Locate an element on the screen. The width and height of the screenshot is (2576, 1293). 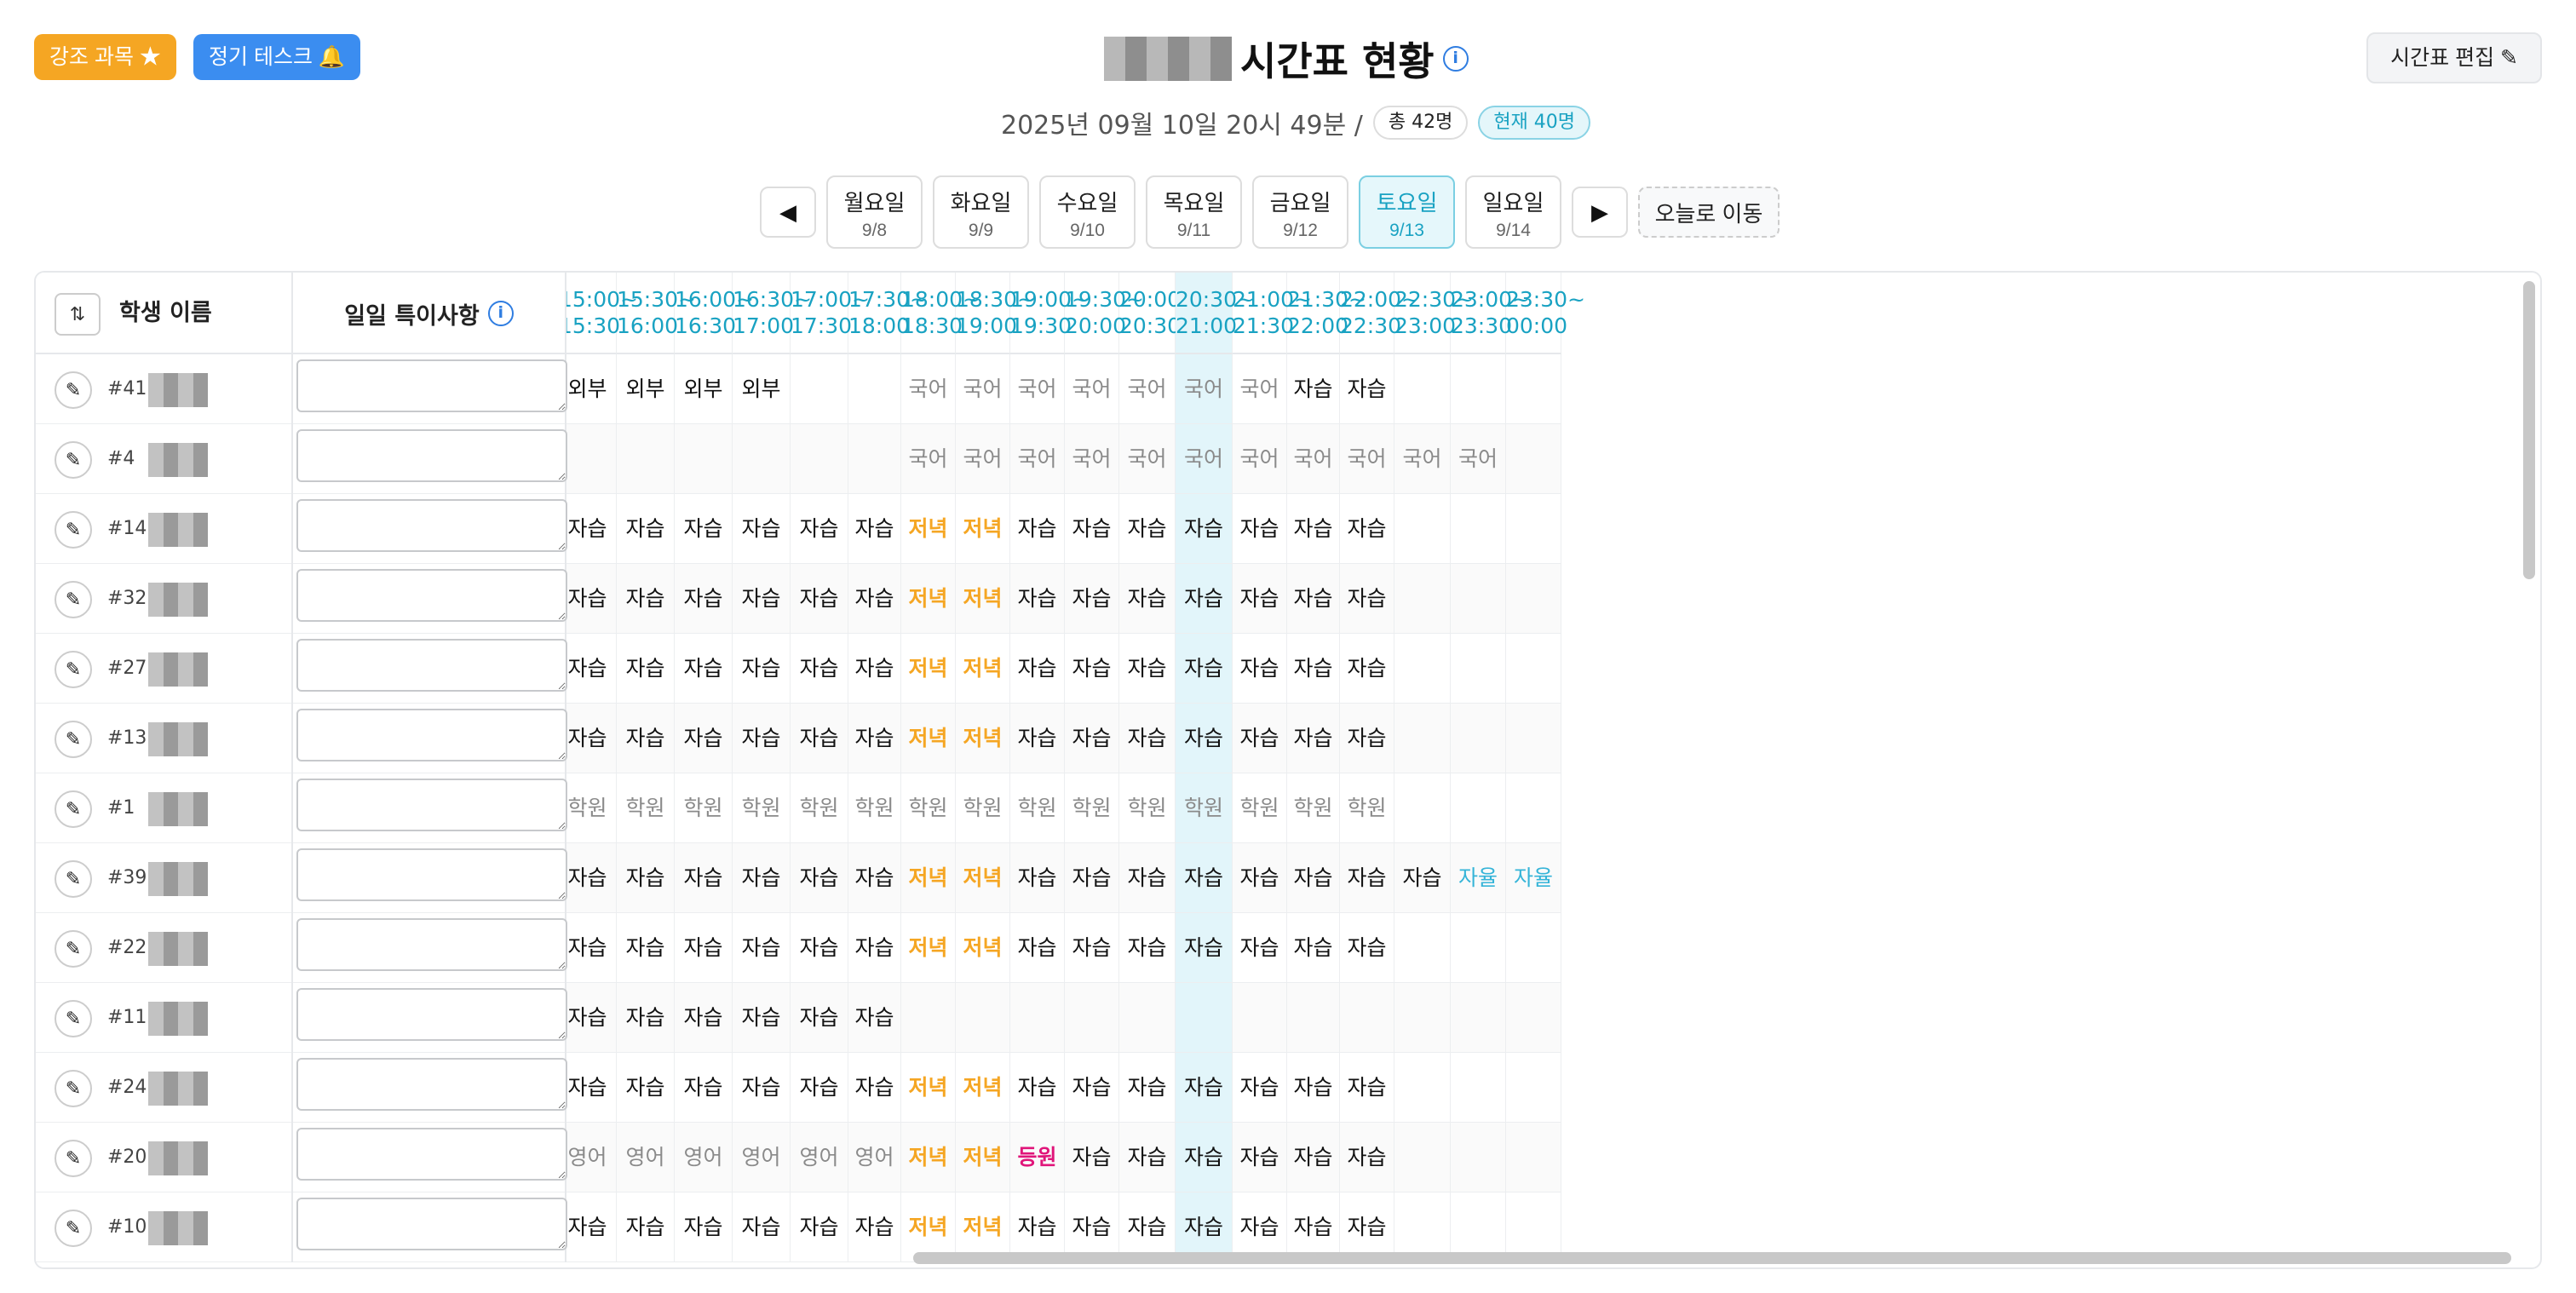
schedule-cell: 자율 is located at coordinates (1478, 878).